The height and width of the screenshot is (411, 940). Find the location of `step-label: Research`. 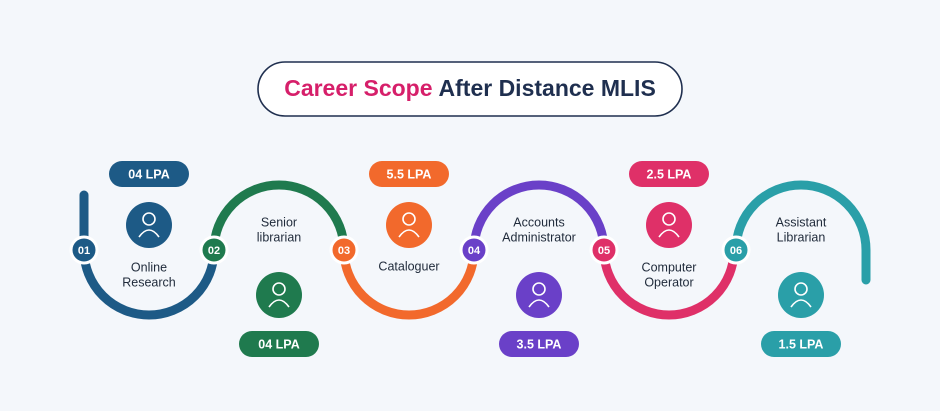

step-label: Research is located at coordinates (149, 282).